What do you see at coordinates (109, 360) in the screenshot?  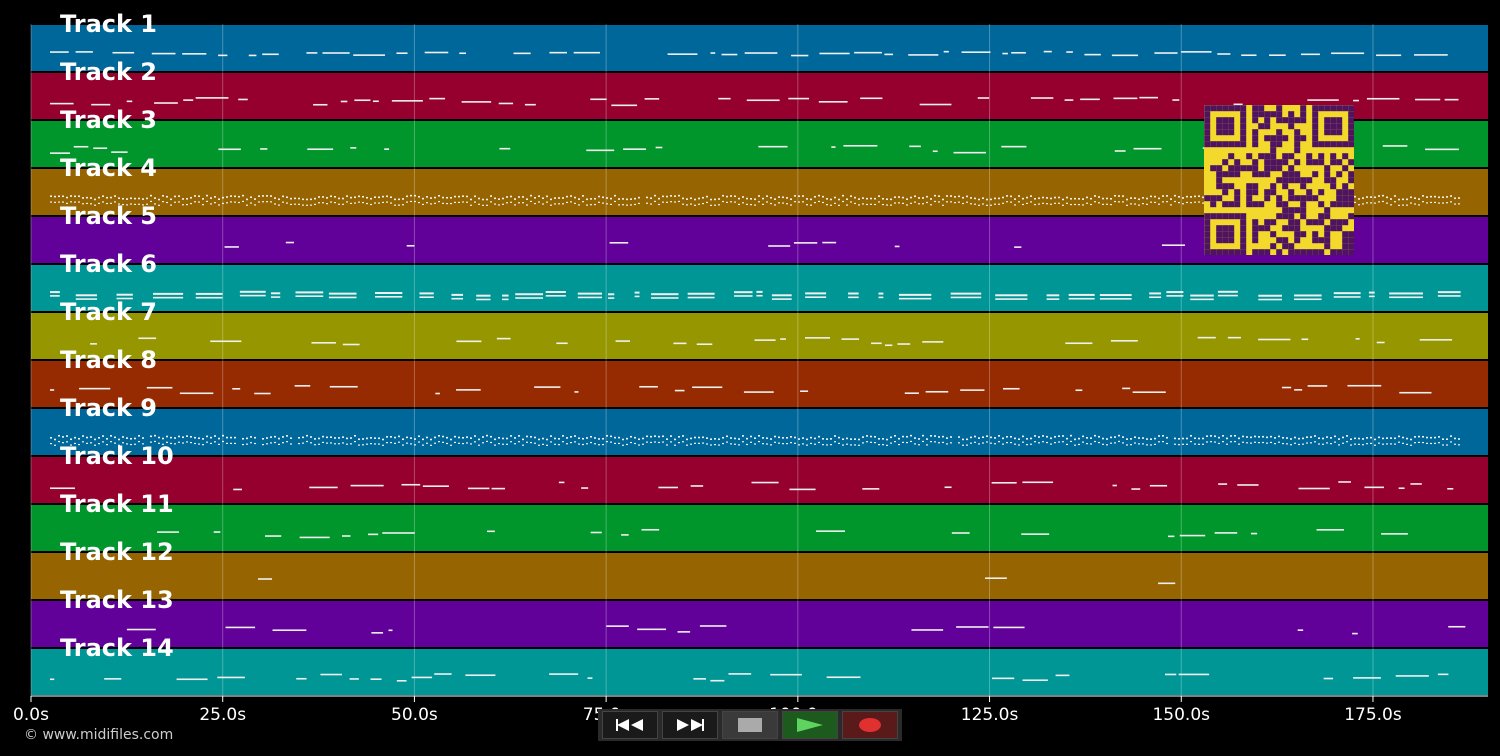 I see `track-label: Track 8` at bounding box center [109, 360].